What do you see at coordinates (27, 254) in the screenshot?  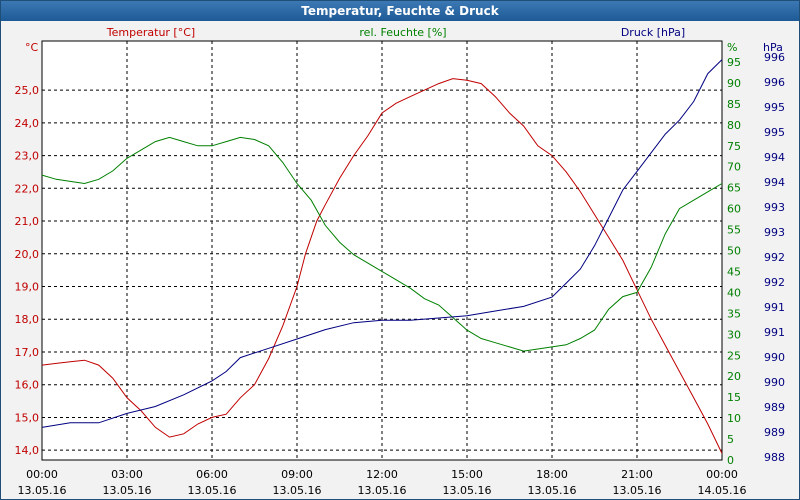 I see `temperature-tick: 20,0` at bounding box center [27, 254].